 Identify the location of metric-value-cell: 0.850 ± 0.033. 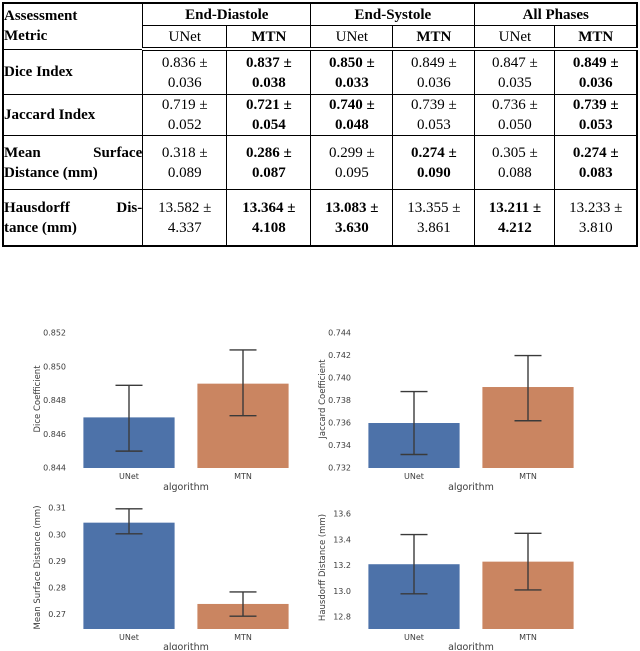
(352, 71).